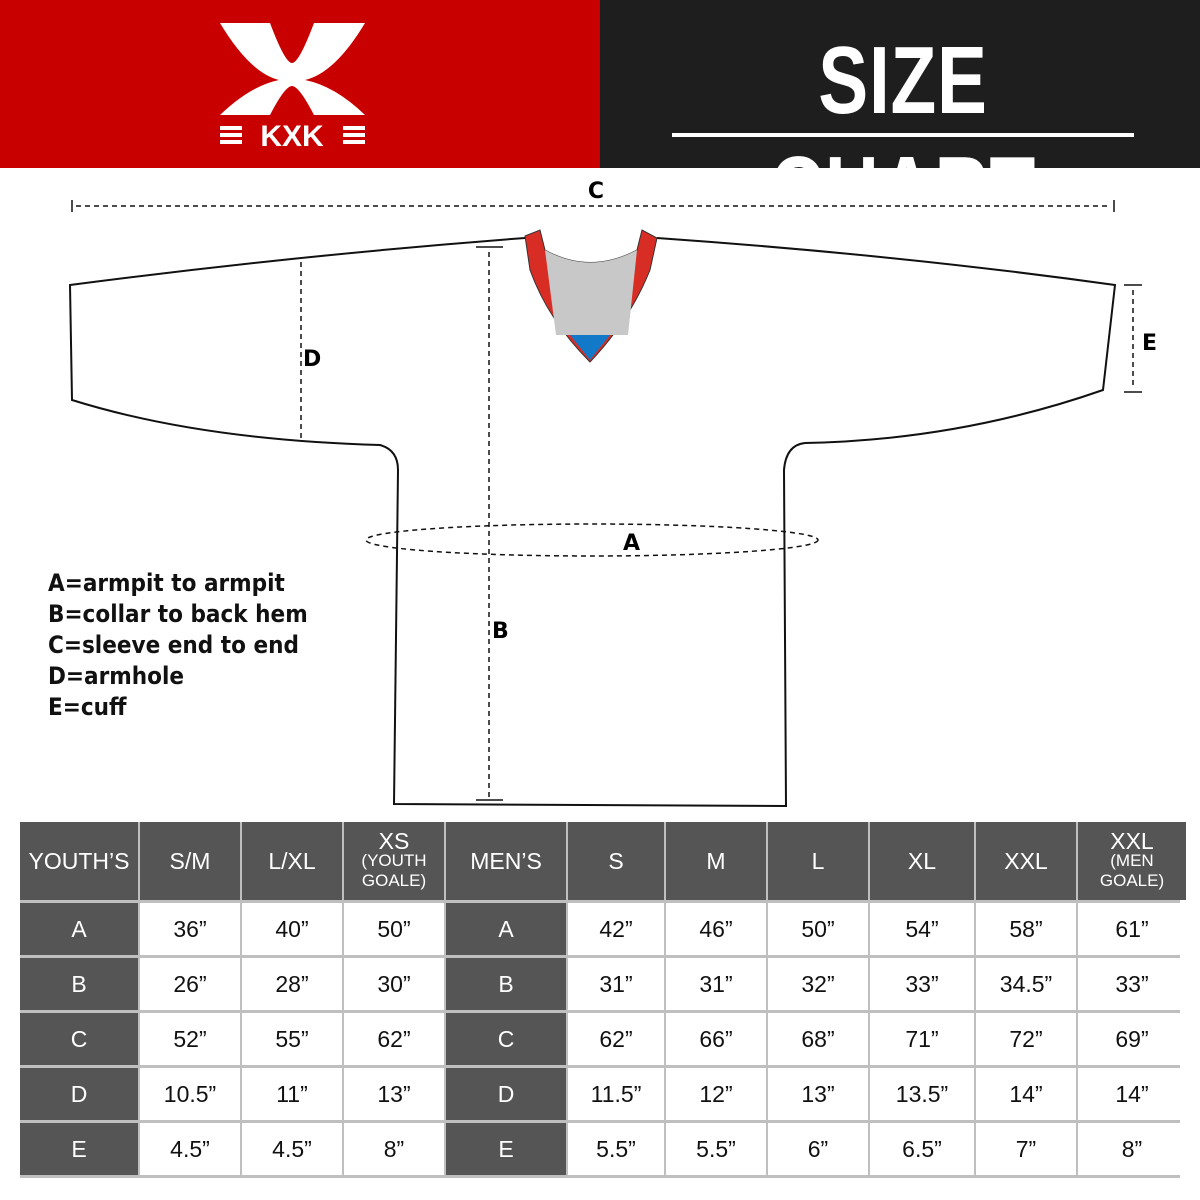 Image resolution: width=1200 pixels, height=1200 pixels. Describe the element at coordinates (1132, 1039) in the screenshot. I see `table-cell: 69”` at that location.